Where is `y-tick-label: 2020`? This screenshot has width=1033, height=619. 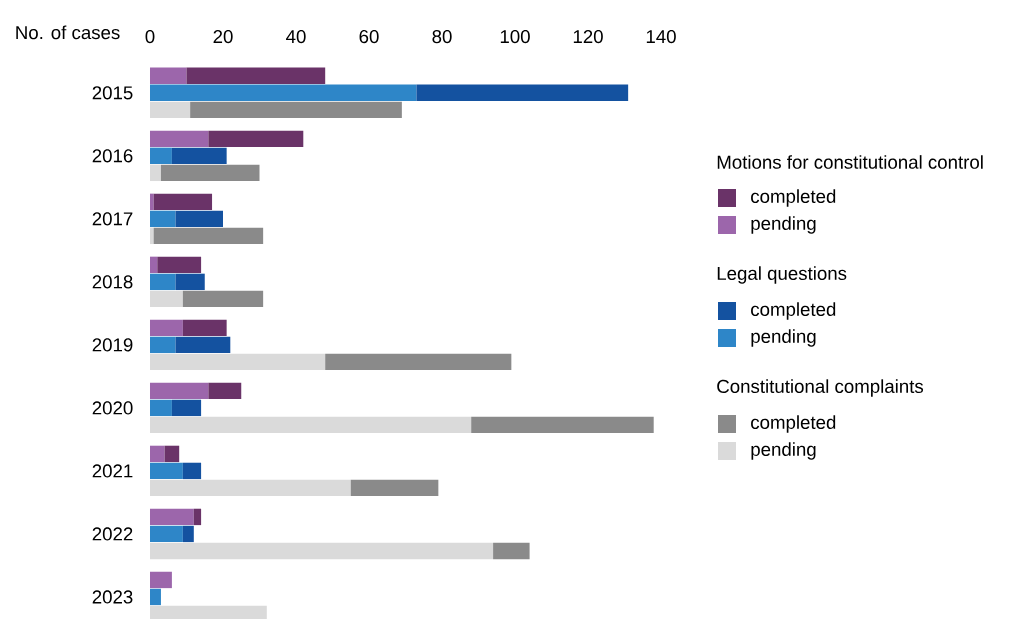
y-tick-label: 2020 is located at coordinates (112, 408).